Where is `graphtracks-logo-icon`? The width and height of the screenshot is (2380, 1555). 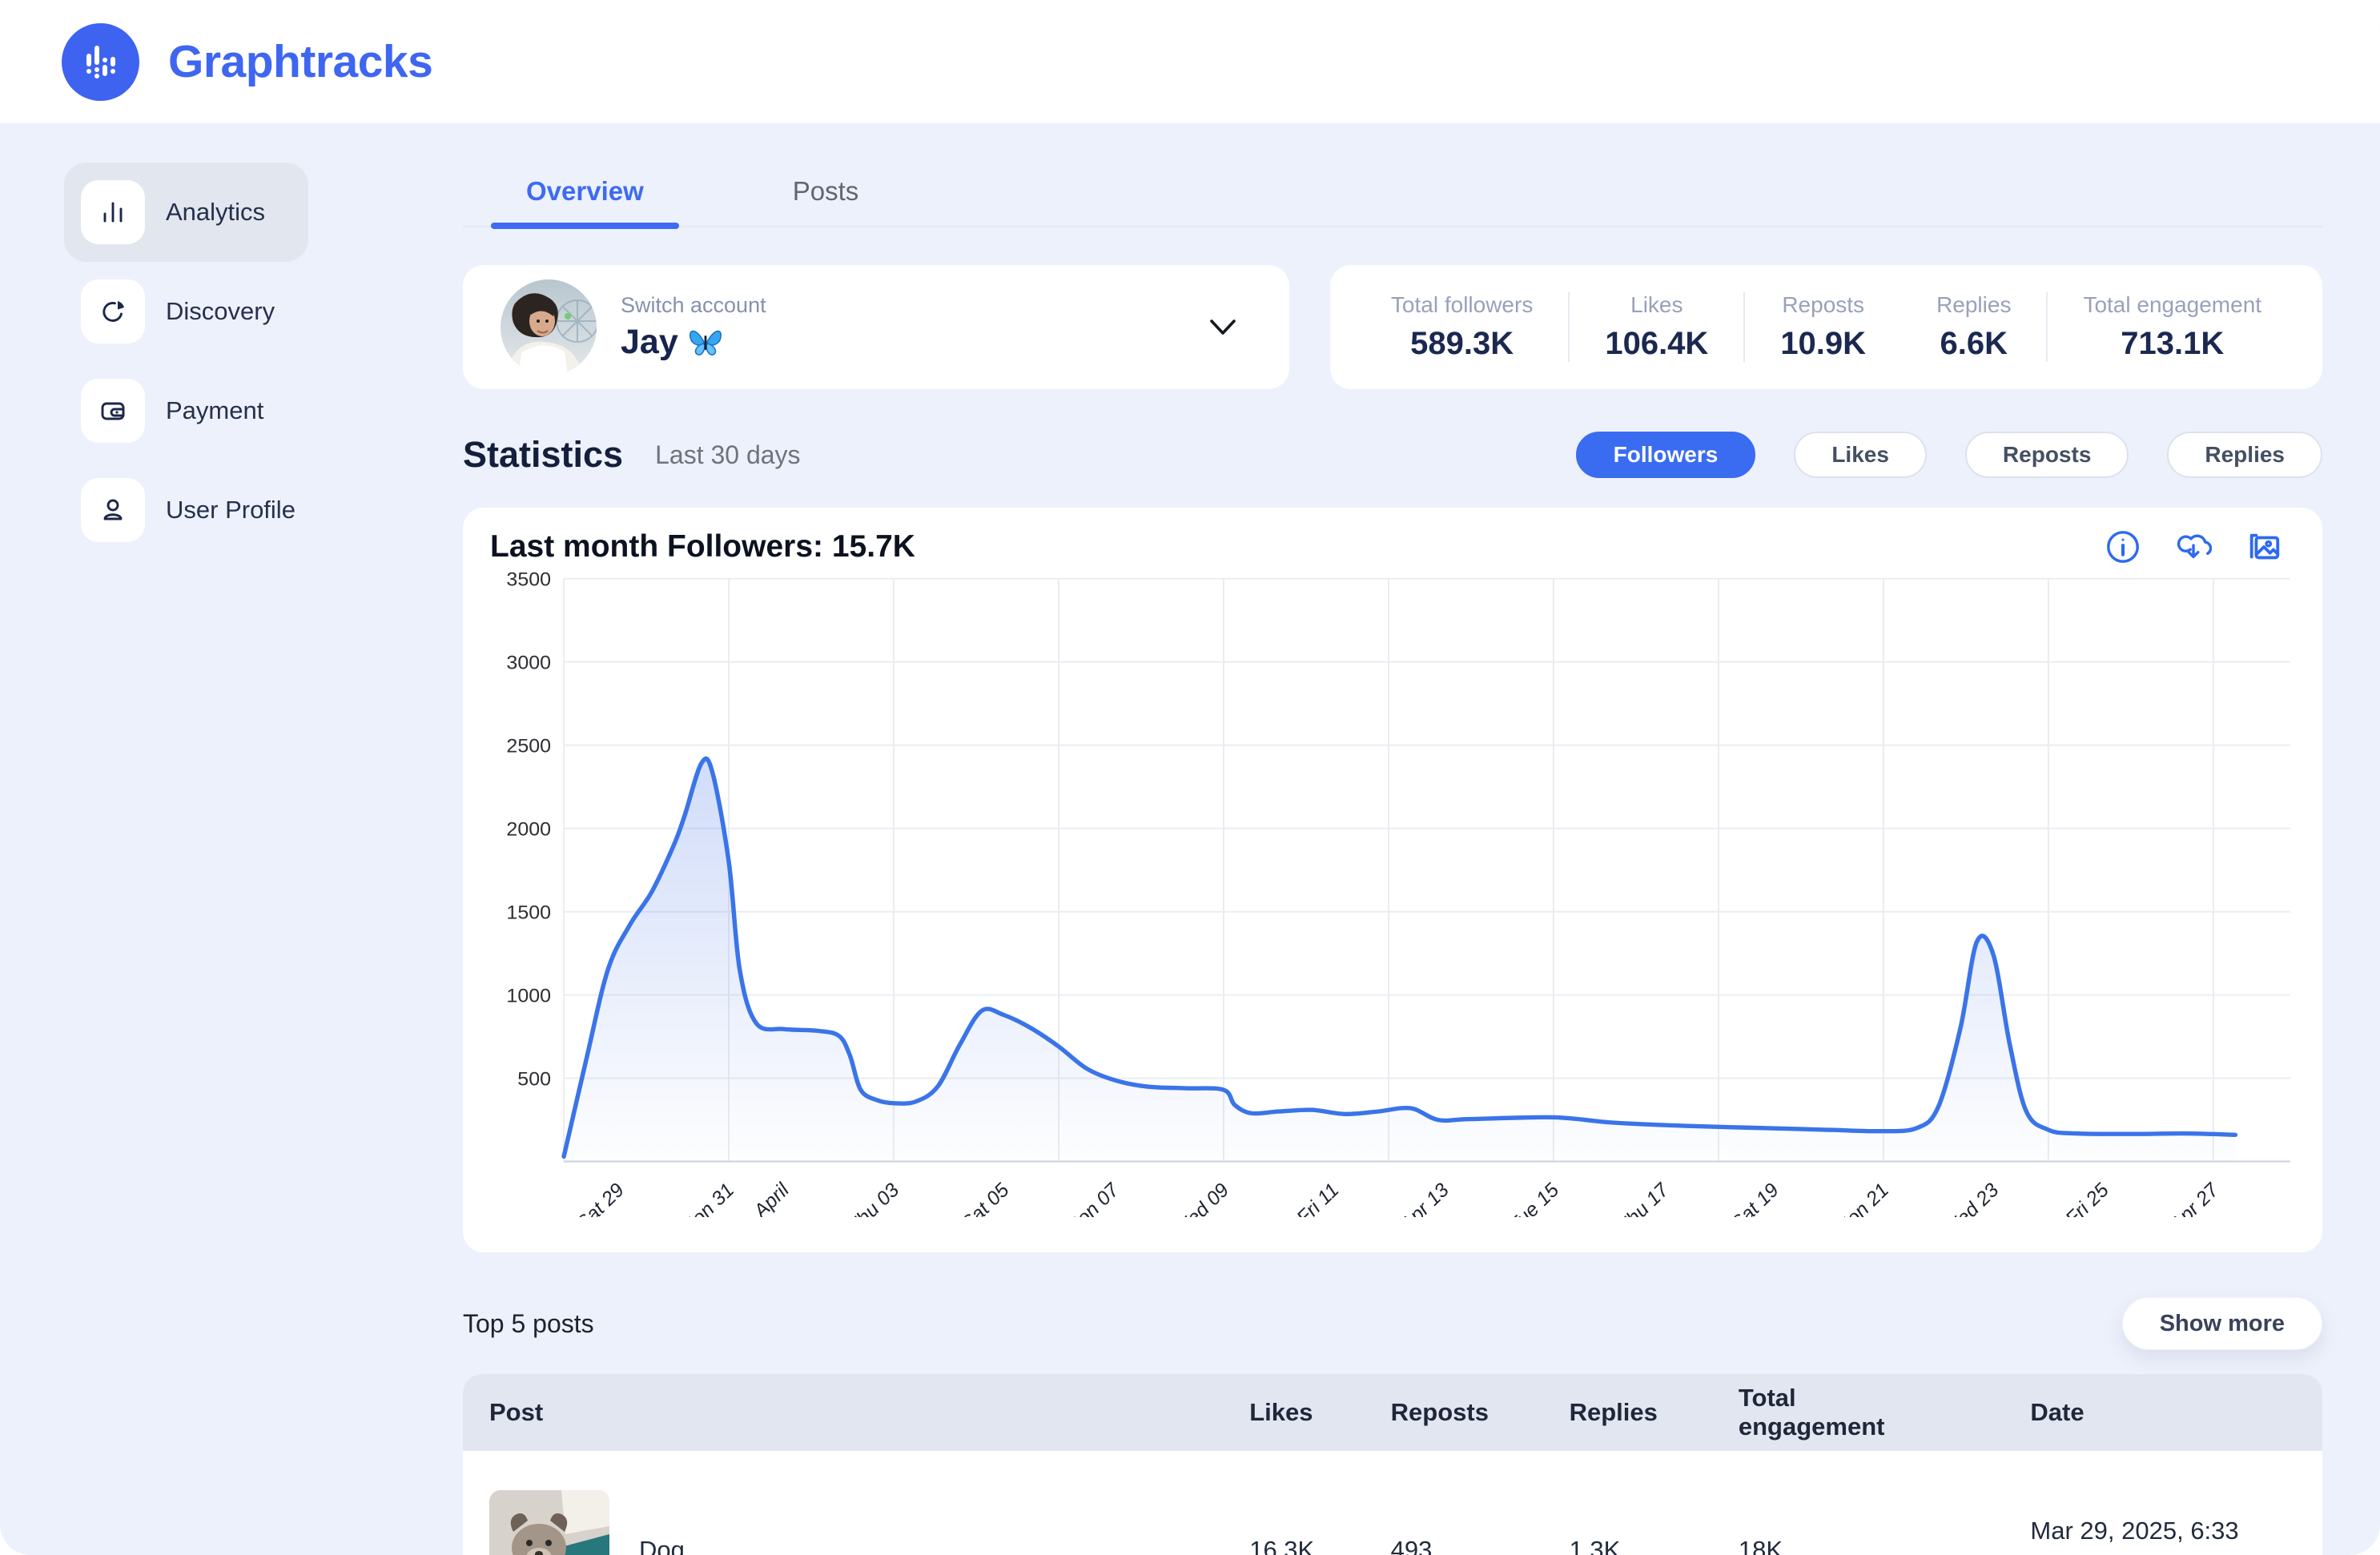
graphtracks-logo-icon is located at coordinates (100, 61).